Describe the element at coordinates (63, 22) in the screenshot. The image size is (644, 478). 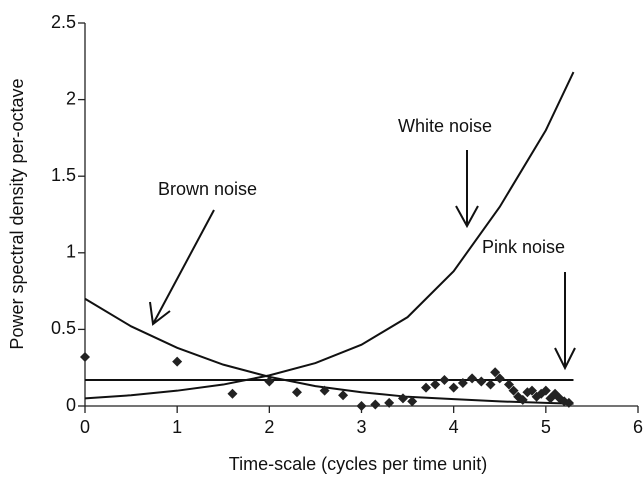
I see `y-tick-label: 2.5` at that location.